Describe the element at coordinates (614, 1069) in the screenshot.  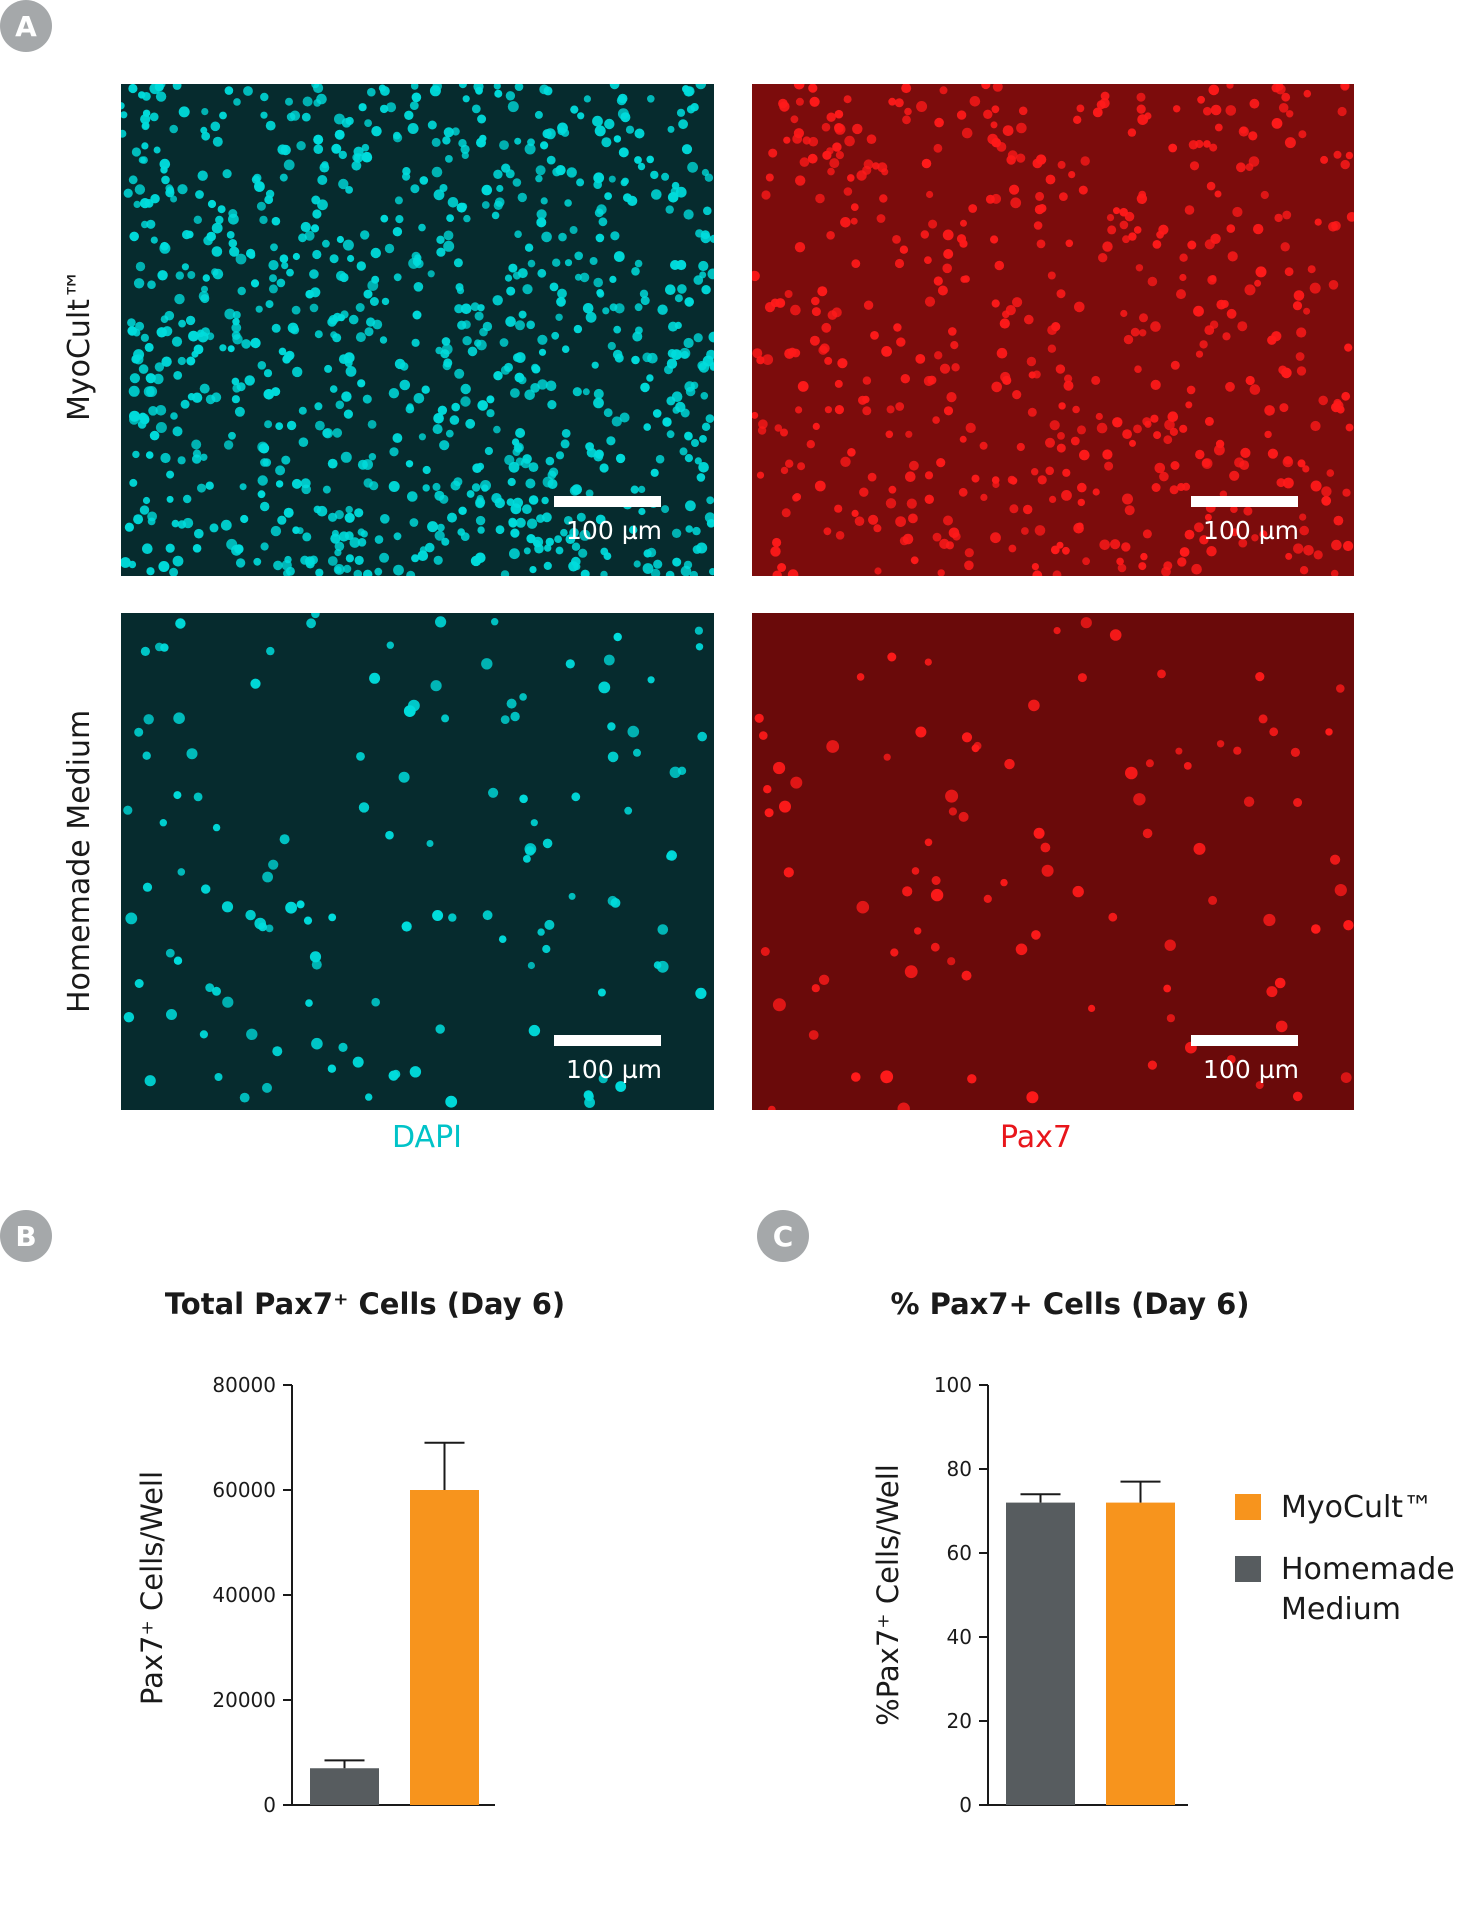
I see `scale-bar-label: 100 µm` at that location.